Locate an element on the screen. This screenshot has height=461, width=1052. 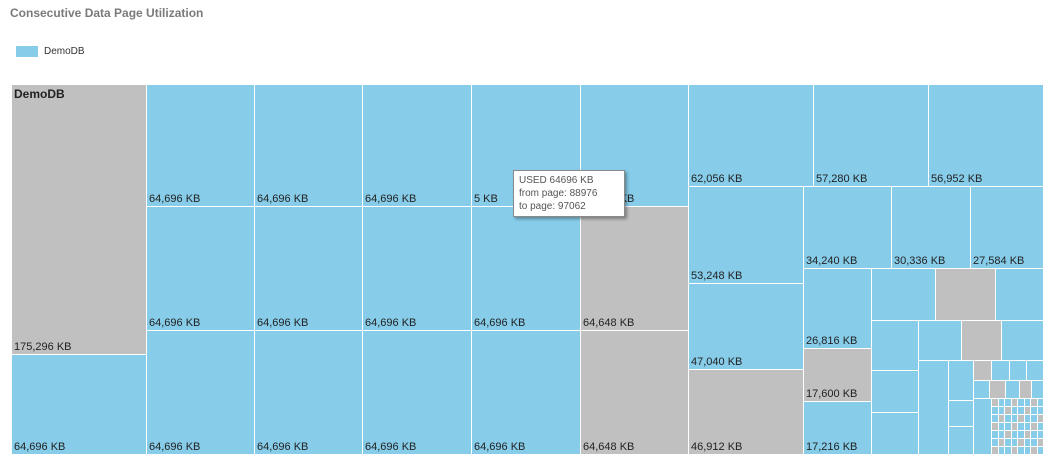
treemap-tile: 57,280 KB is located at coordinates (871, 136).